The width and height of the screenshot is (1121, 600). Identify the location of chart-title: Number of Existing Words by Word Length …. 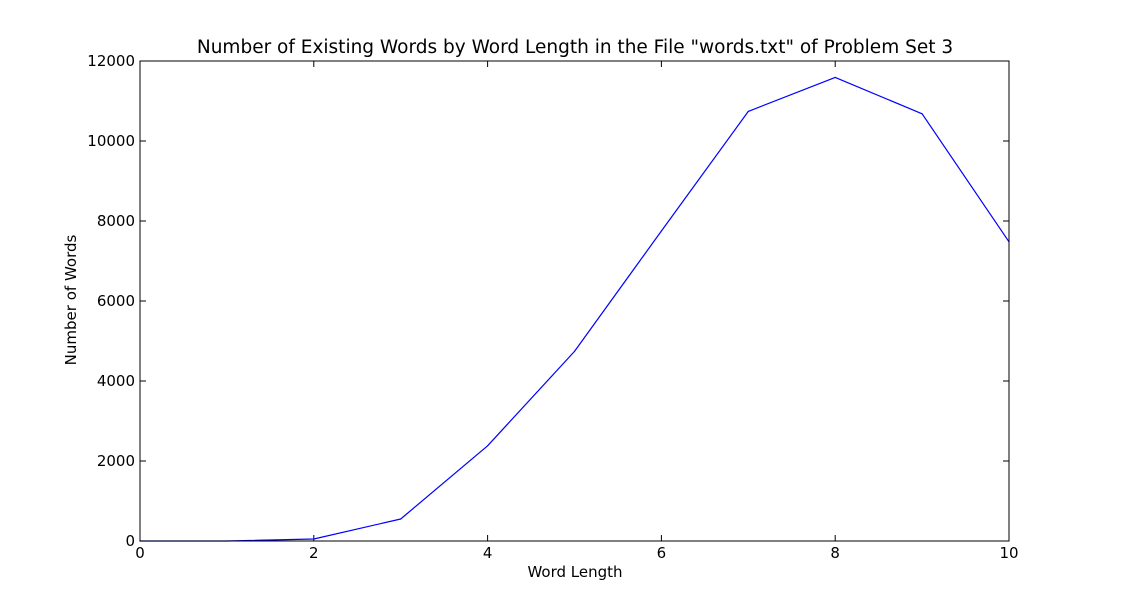
(575, 47).